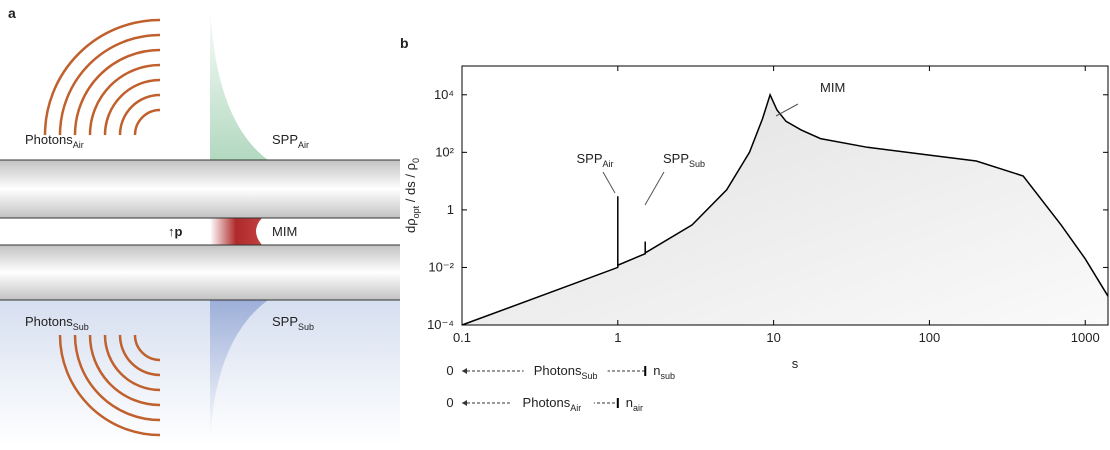 The image size is (1110, 450). I want to click on x-tick-label: 1000, so click(1085, 337).